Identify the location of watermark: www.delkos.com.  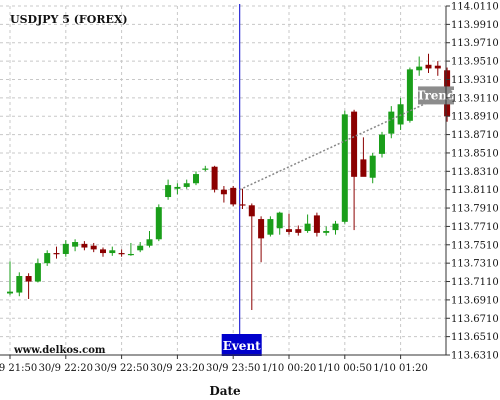
(59, 350).